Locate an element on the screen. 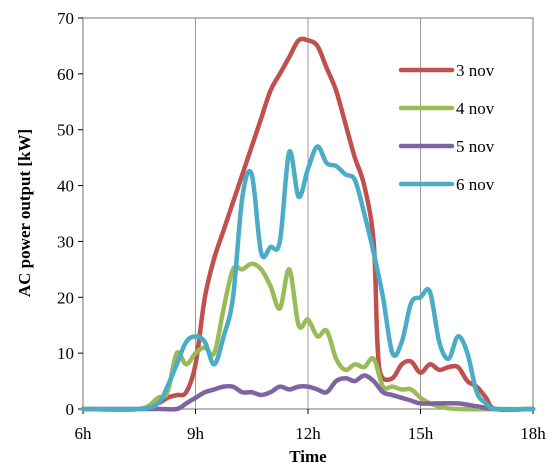  y-tick-label: 70 is located at coordinates (65, 18).